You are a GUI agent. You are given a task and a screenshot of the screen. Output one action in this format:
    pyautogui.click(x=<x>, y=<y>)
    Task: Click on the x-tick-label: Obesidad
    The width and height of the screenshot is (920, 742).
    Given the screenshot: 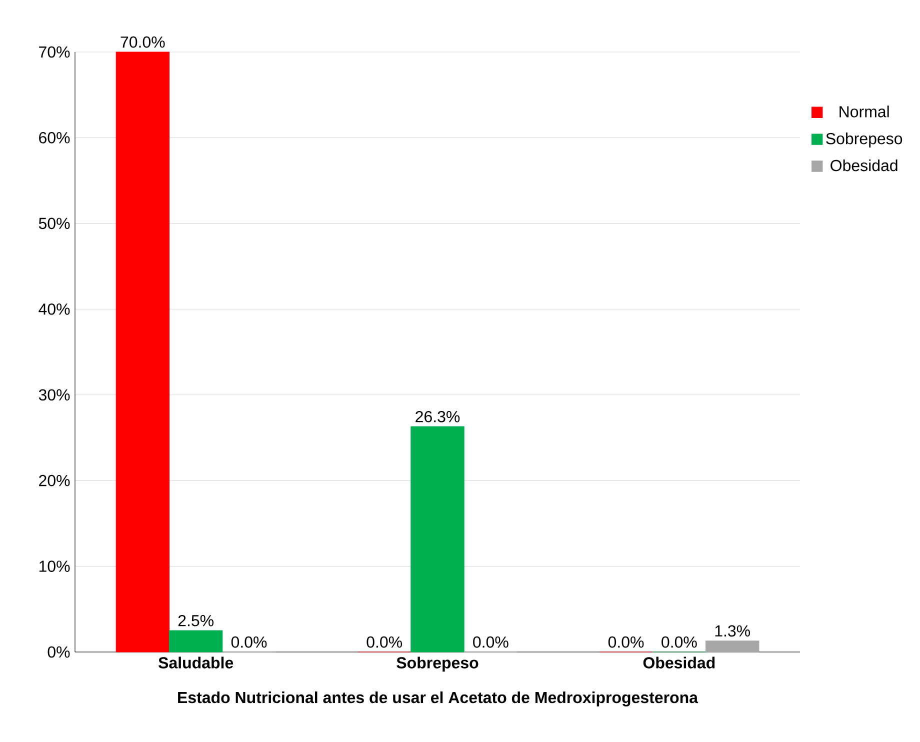 What is the action you would take?
    pyautogui.click(x=679, y=662)
    